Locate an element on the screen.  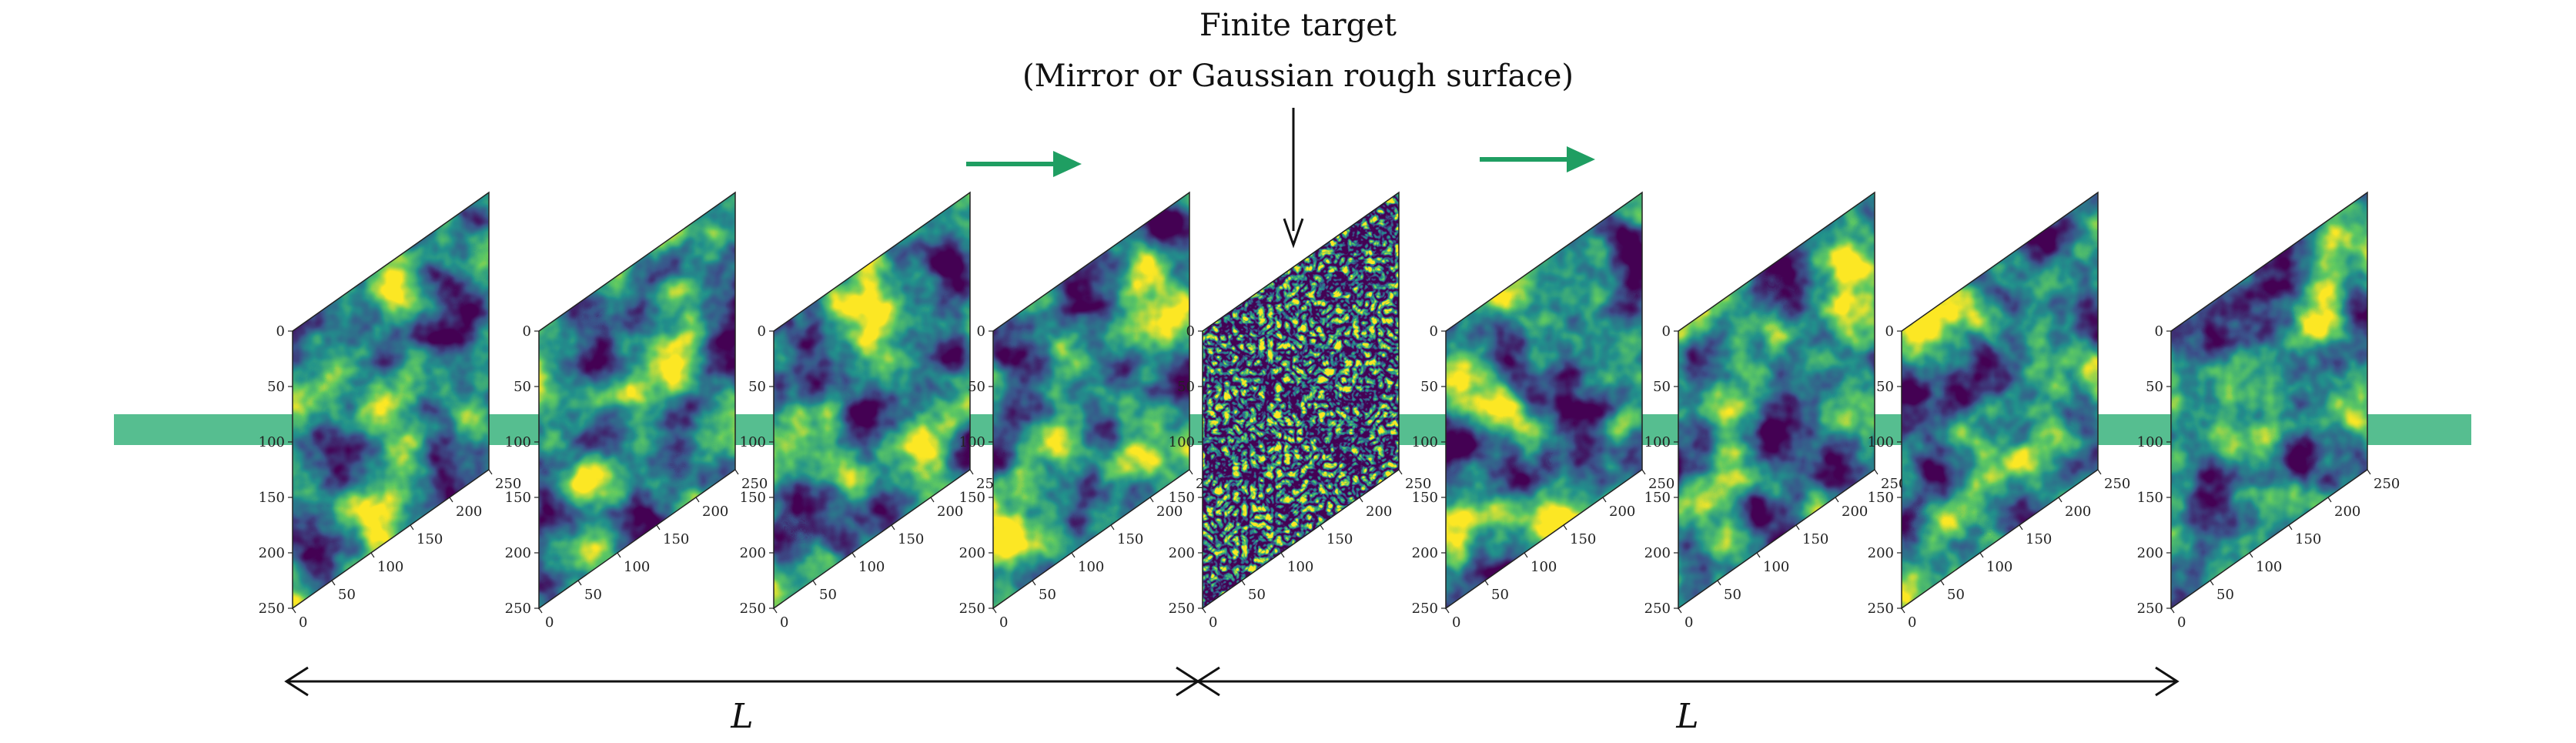
distance-arrow-left is located at coordinates (742, 681).